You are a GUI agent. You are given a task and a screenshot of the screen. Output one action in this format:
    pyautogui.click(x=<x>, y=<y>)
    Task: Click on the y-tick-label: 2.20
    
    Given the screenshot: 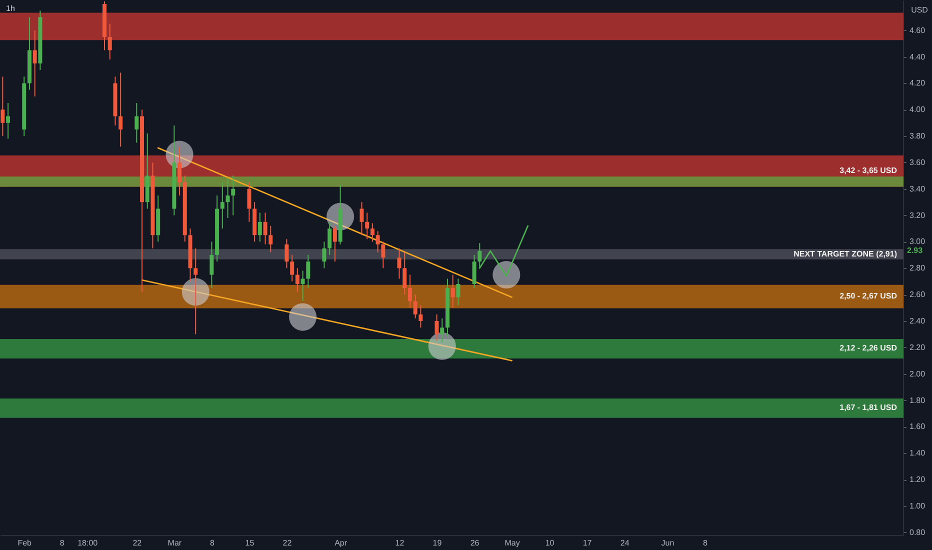 What is the action you would take?
    pyautogui.click(x=918, y=347)
    